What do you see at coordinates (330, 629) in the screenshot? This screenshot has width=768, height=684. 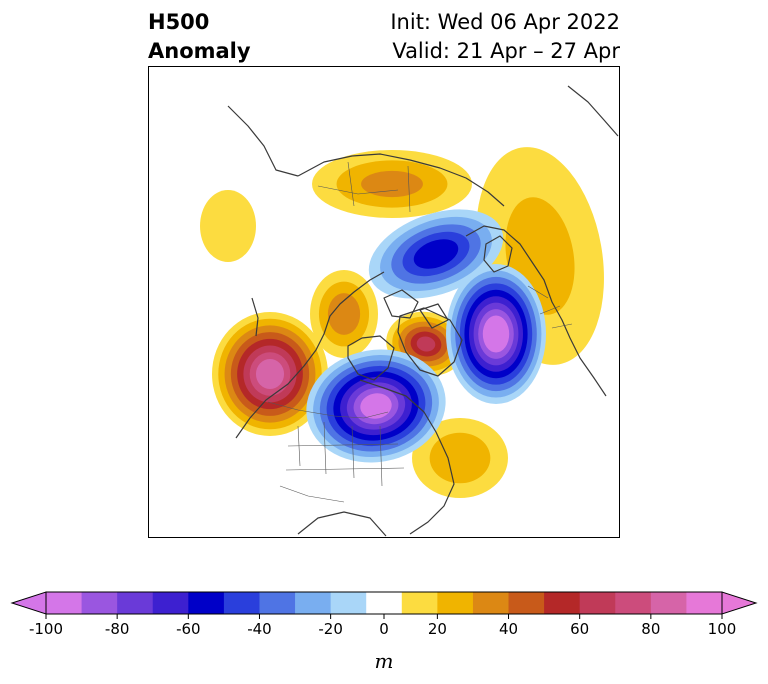 I see `colorbar-tick-label: -20` at bounding box center [330, 629].